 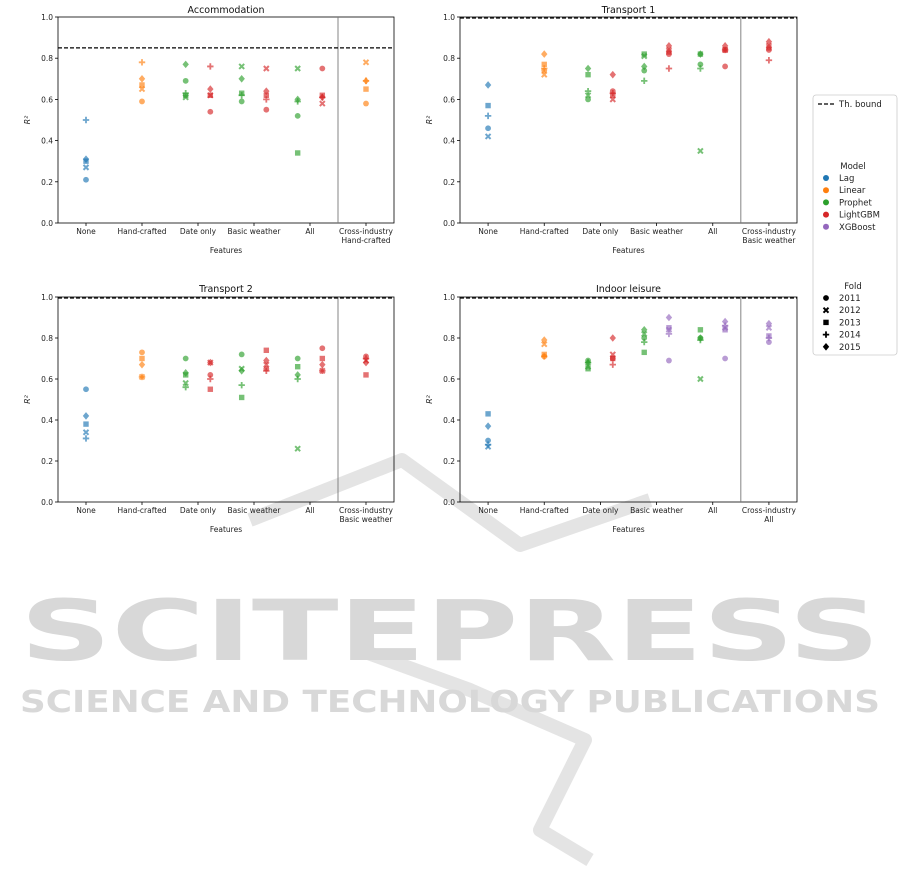 What do you see at coordinates (826, 298) in the screenshot?
I see `legend-fold-marker-2011` at bounding box center [826, 298].